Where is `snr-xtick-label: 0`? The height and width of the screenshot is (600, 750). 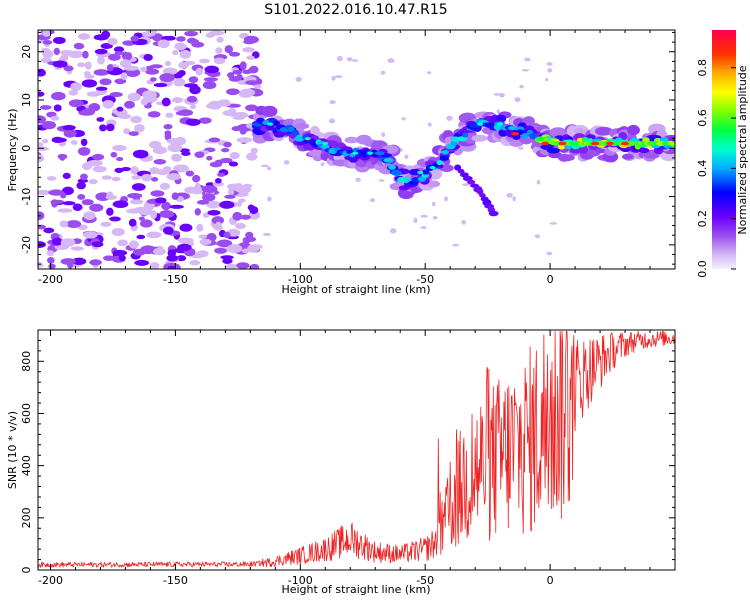 snr-xtick-label: 0 is located at coordinates (550, 580).